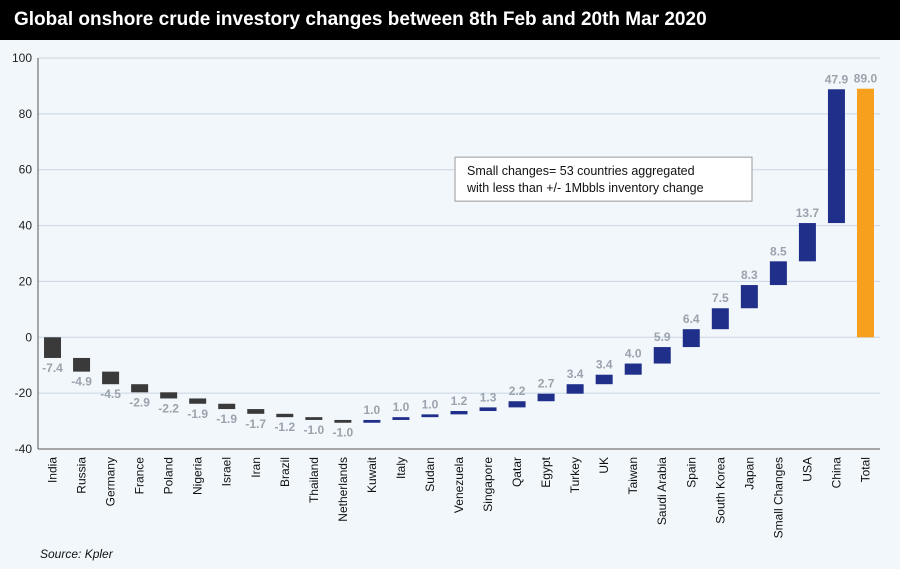 The width and height of the screenshot is (900, 569). What do you see at coordinates (255, 424) in the screenshot?
I see `value-label: -1.7` at bounding box center [255, 424].